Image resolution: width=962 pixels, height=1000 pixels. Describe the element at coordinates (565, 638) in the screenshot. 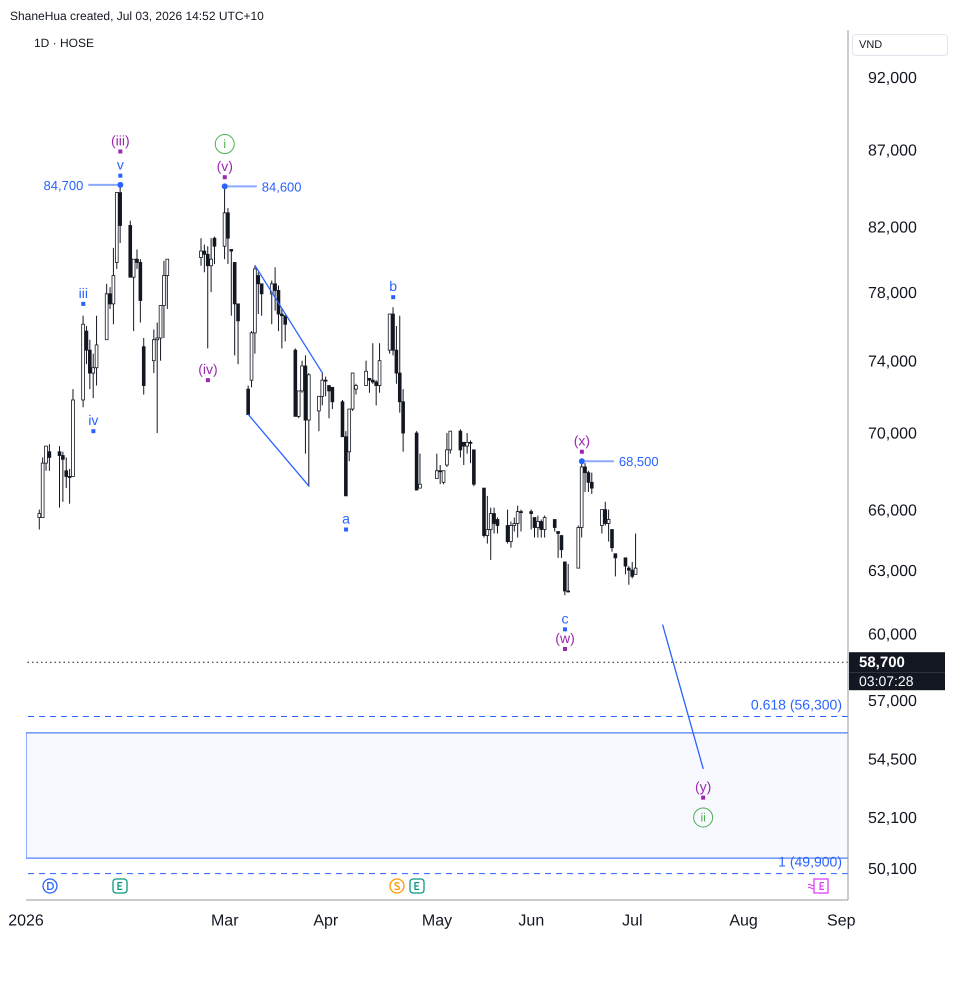

I see `data-label: (w)` at that location.